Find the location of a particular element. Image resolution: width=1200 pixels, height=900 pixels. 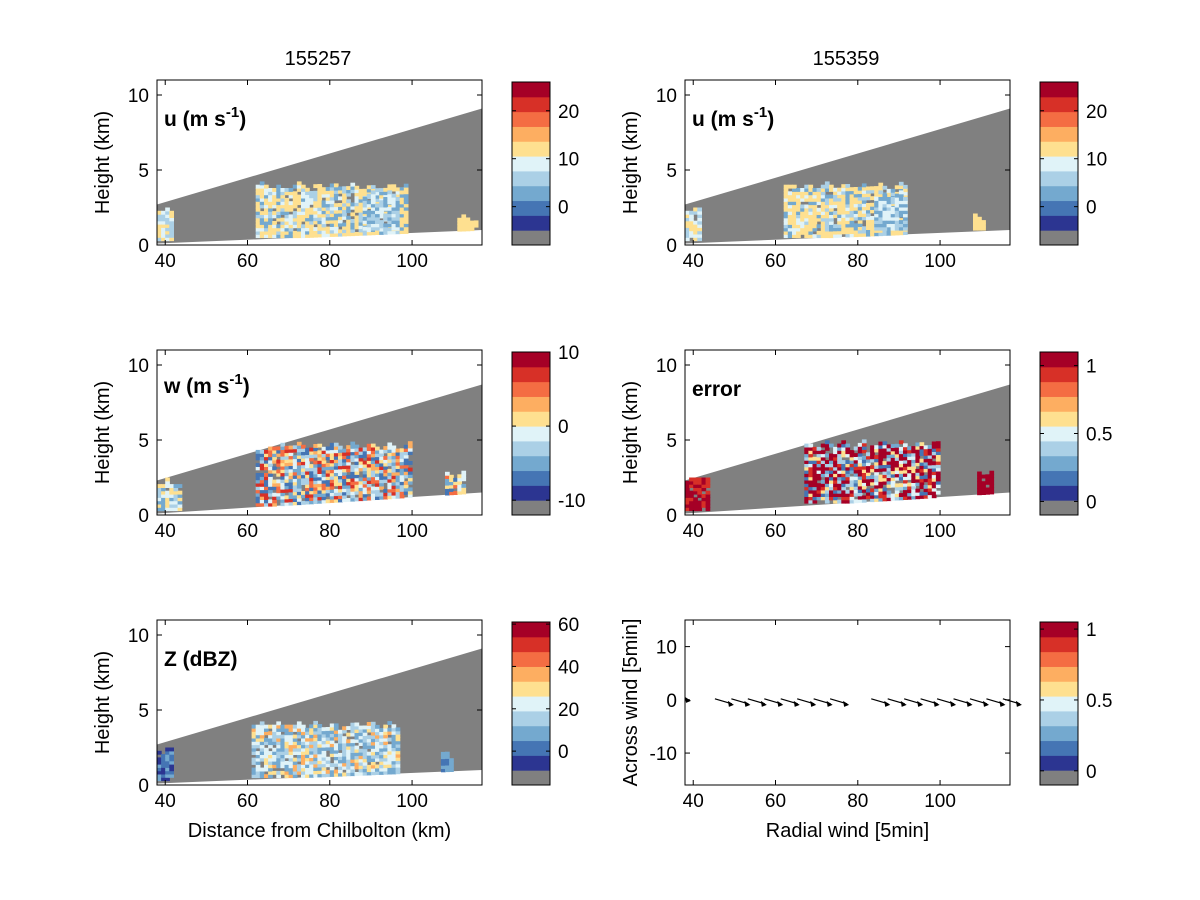

y-tick-label: 0 is located at coordinates (143, 516).